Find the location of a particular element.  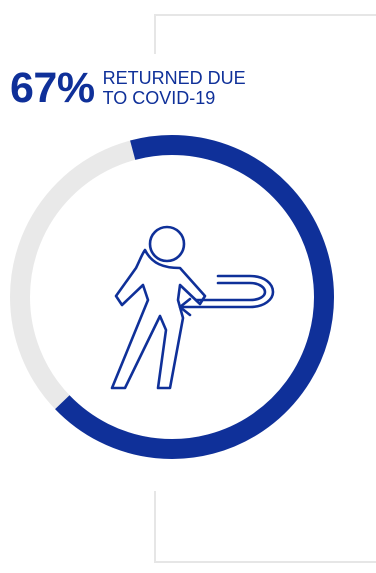

stat-header: 67% RETURNED DUE TO COVID-19 is located at coordinates (128, 88).